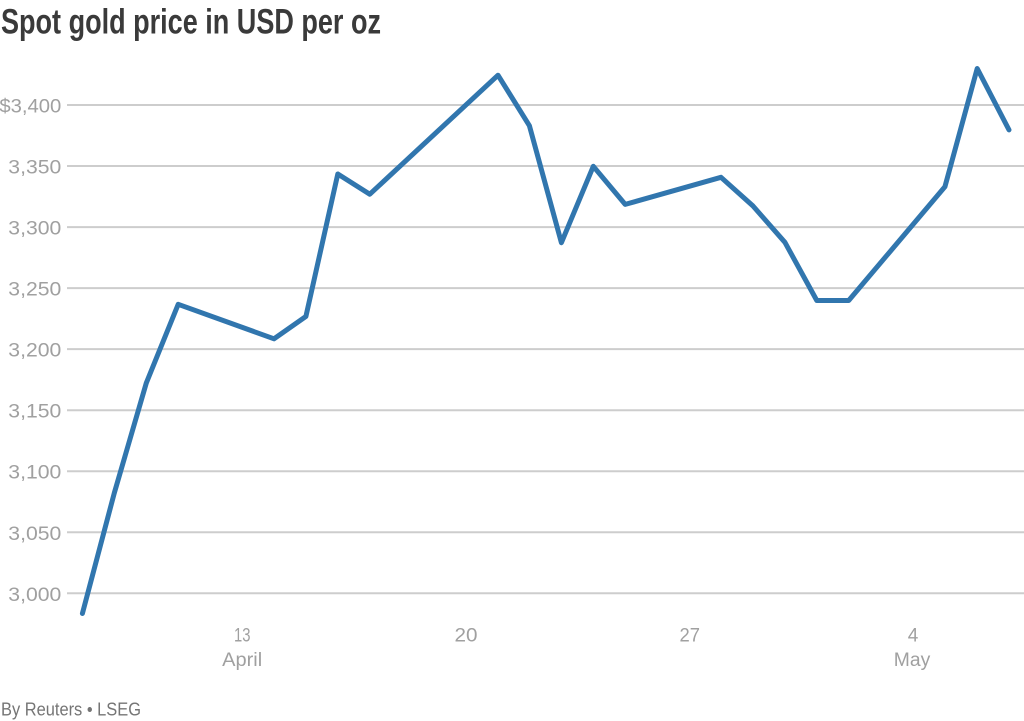 The image size is (1024, 721). Describe the element at coordinates (690, 636) in the screenshot. I see `svg-text: 27` at that location.